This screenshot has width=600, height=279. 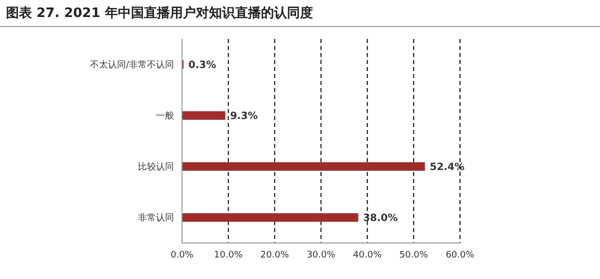 I want to click on data-label: 0.3%, so click(x=202, y=66).